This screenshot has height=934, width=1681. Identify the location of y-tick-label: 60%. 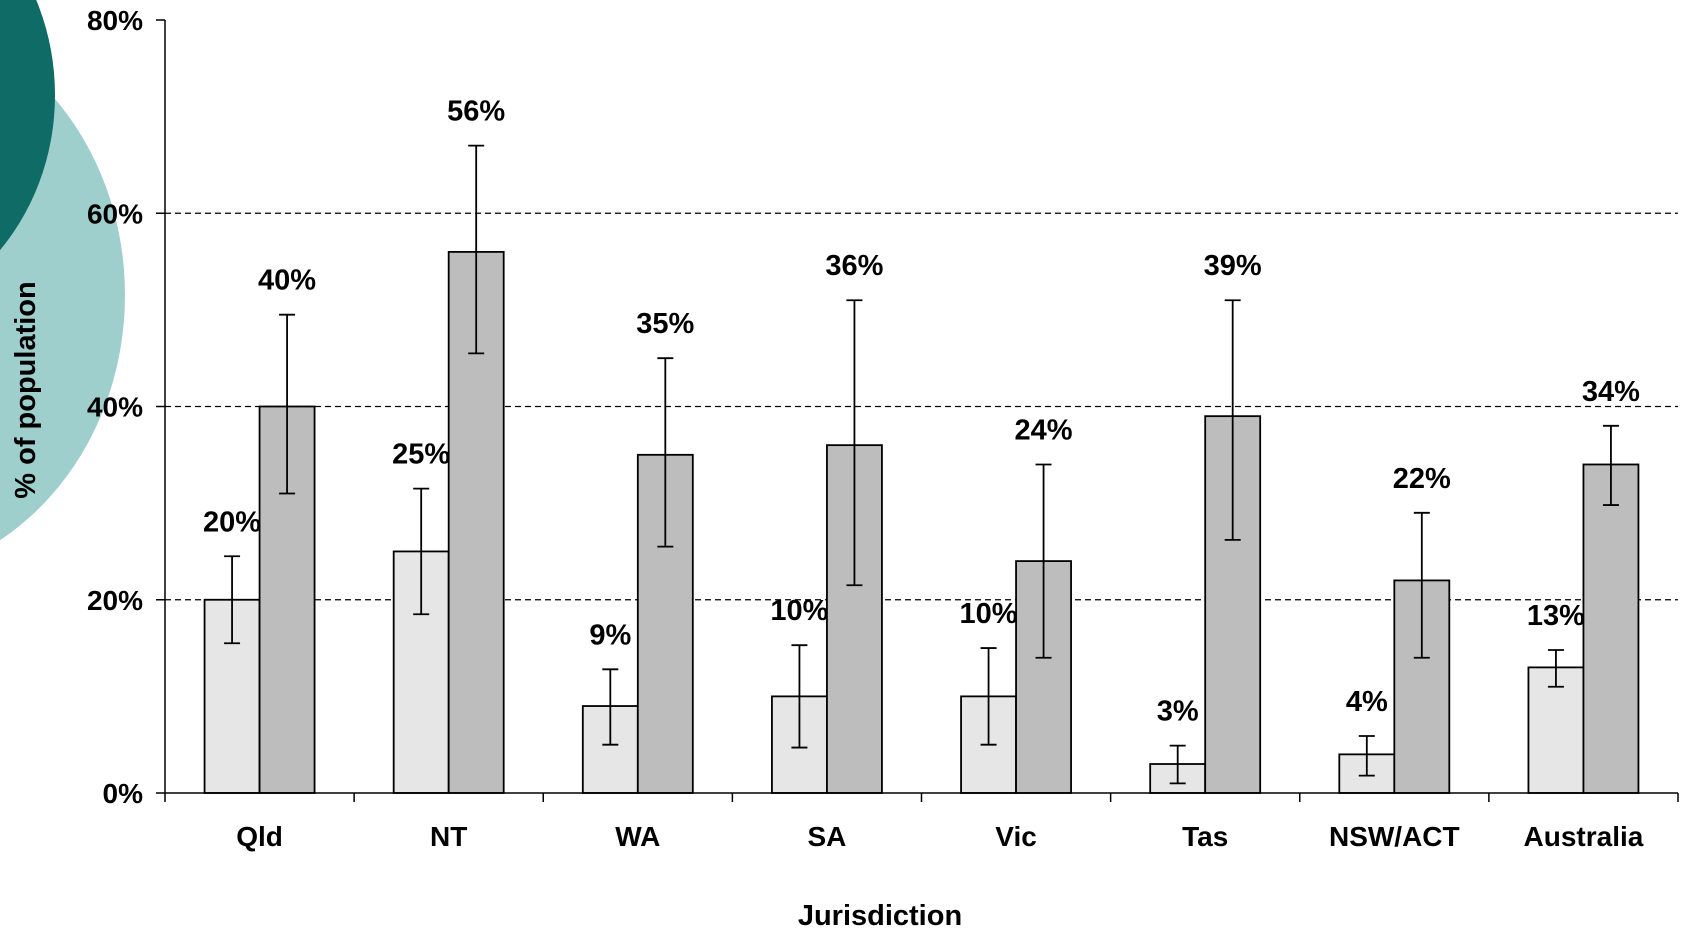
(115, 213).